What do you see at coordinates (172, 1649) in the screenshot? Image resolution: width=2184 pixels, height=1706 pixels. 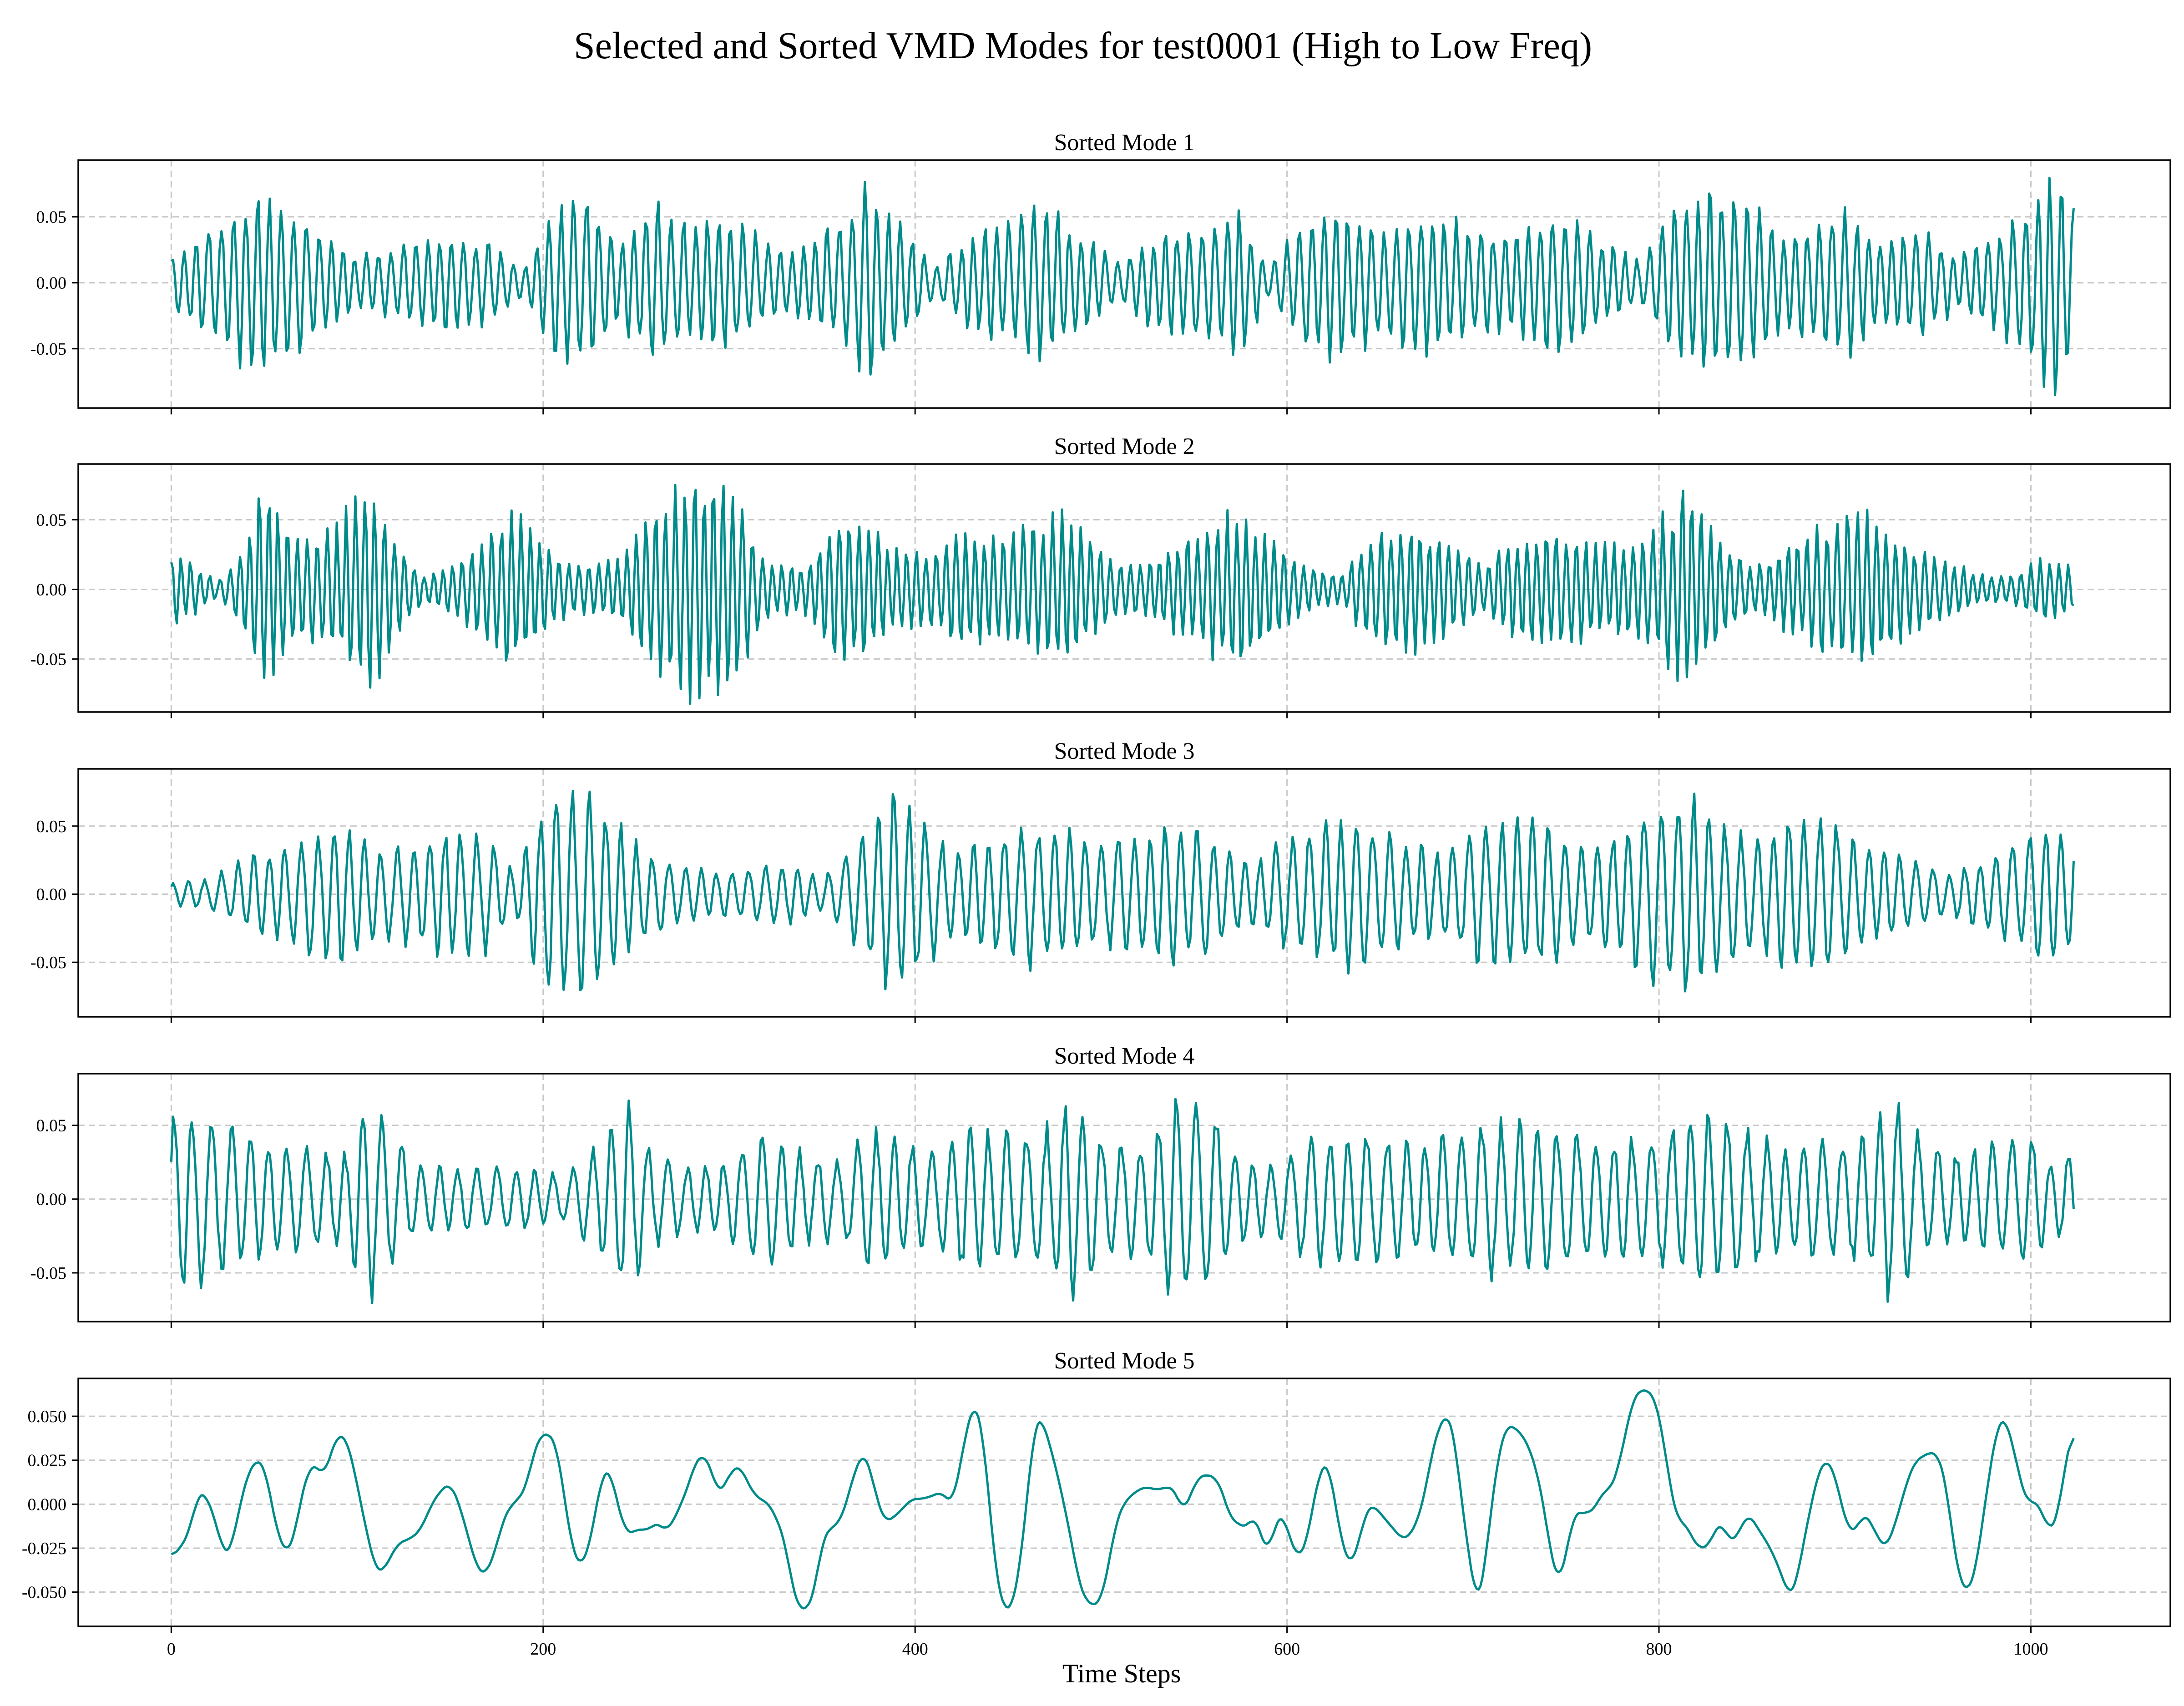 I see `x-tick-label: 0` at bounding box center [172, 1649].